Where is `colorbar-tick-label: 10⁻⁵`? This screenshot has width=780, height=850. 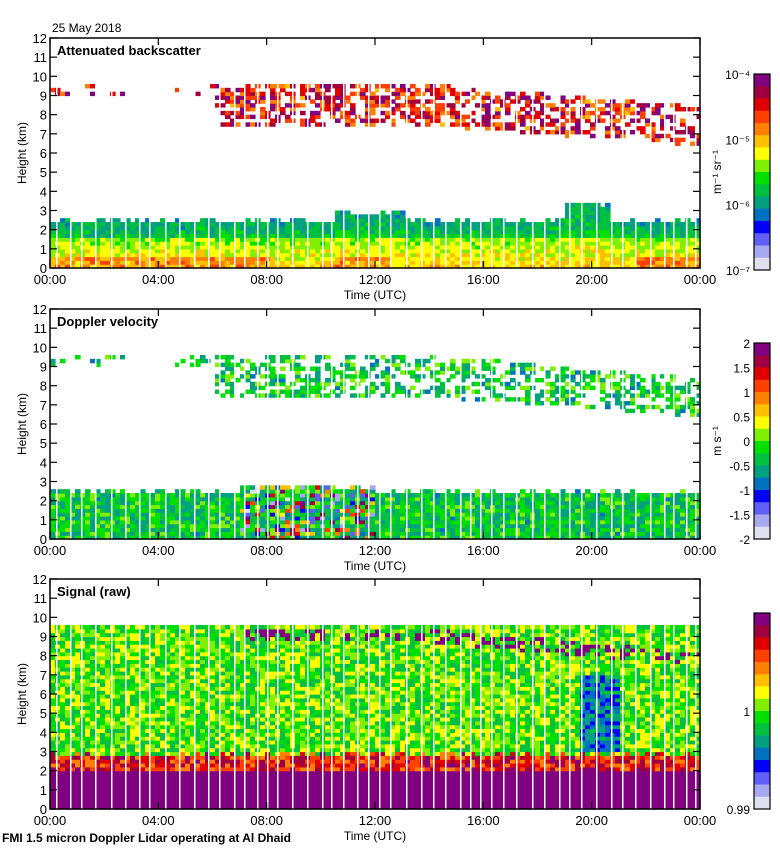 colorbar-tick-label: 10⁻⁵ is located at coordinates (737, 140).